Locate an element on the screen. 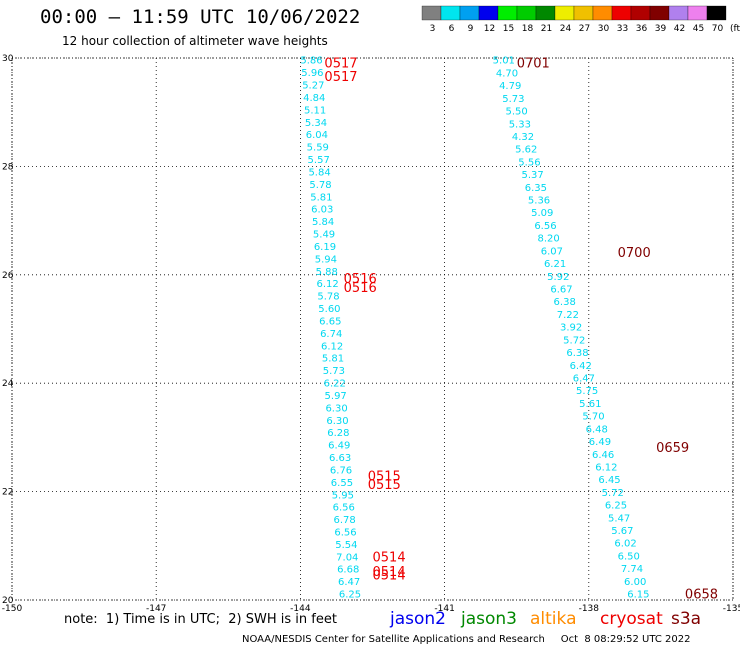 The width and height of the screenshot is (740, 650). legend-value-label: 9 is located at coordinates (471, 29).